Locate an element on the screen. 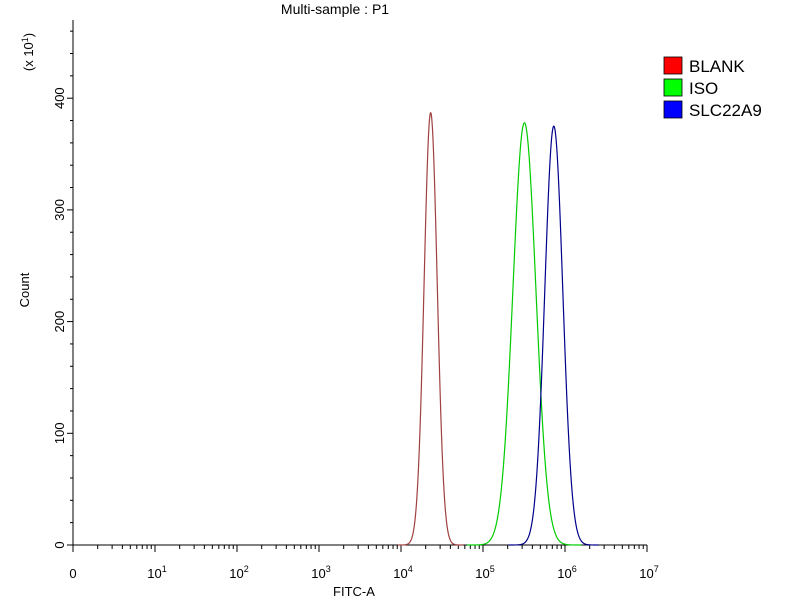  x-tick-exp: 6 is located at coordinates (574, 569).